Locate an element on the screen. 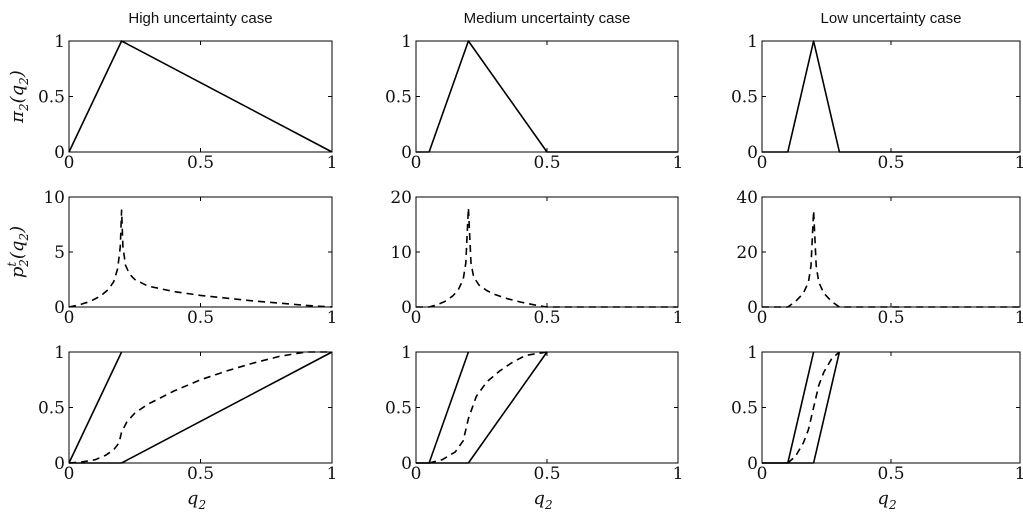  panel-low-pt: 0 0.5 1 0 20 40 is located at coordinates (879, 258).